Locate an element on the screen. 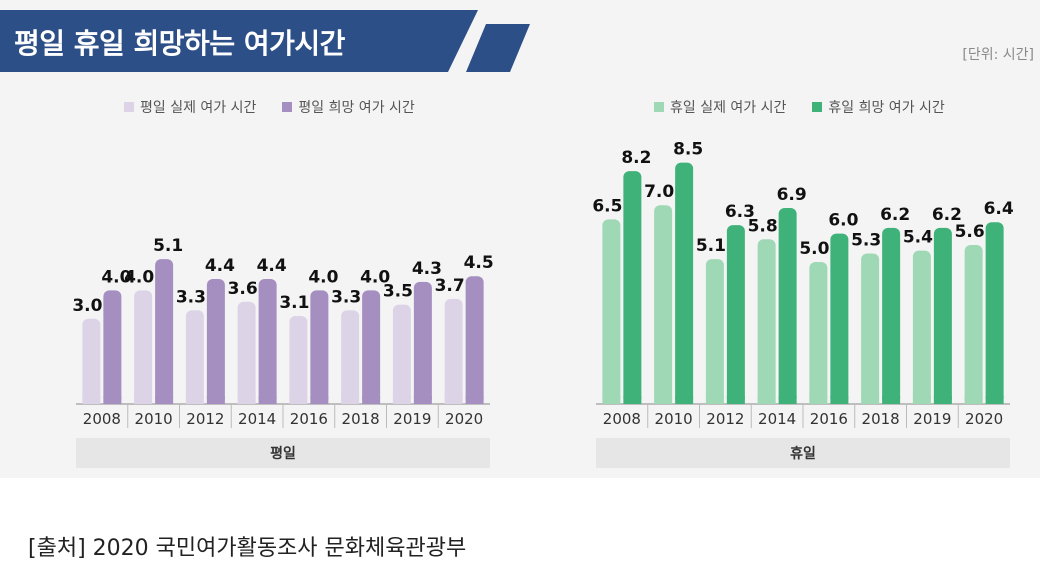  x-tick-label-weekday-2016: 2016 is located at coordinates (309, 419).